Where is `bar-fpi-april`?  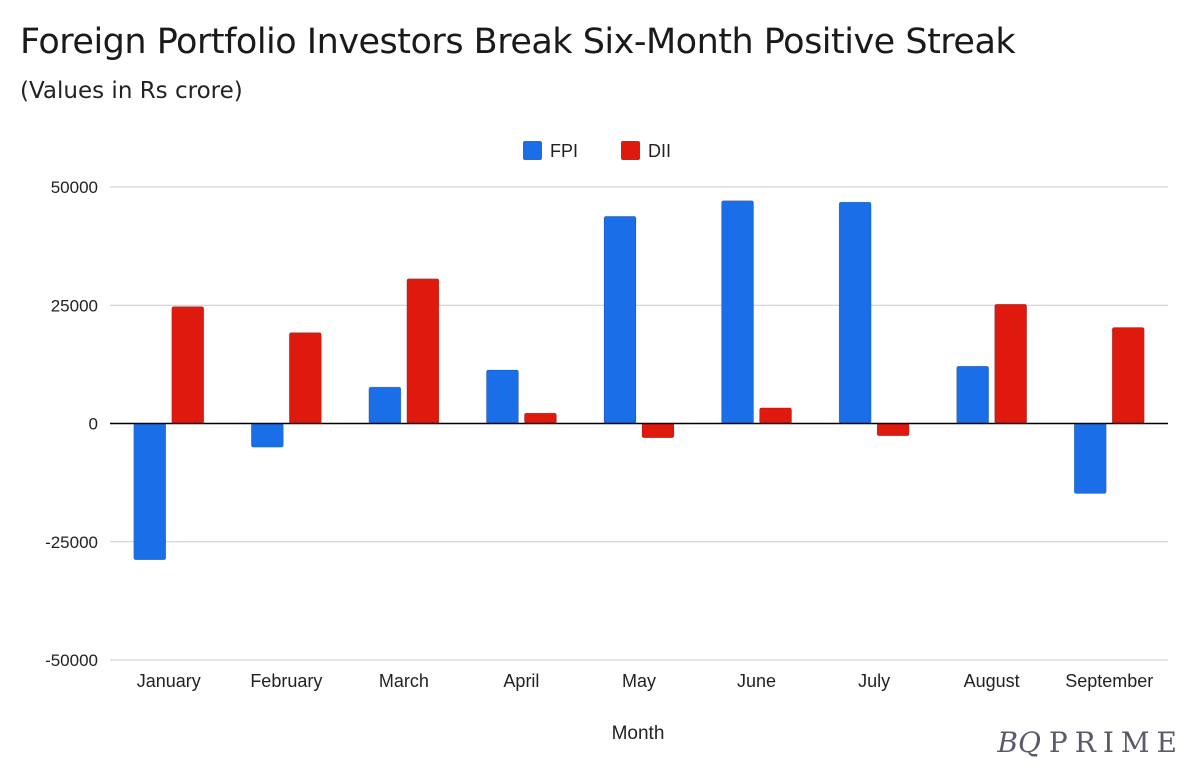
bar-fpi-april is located at coordinates (502, 396).